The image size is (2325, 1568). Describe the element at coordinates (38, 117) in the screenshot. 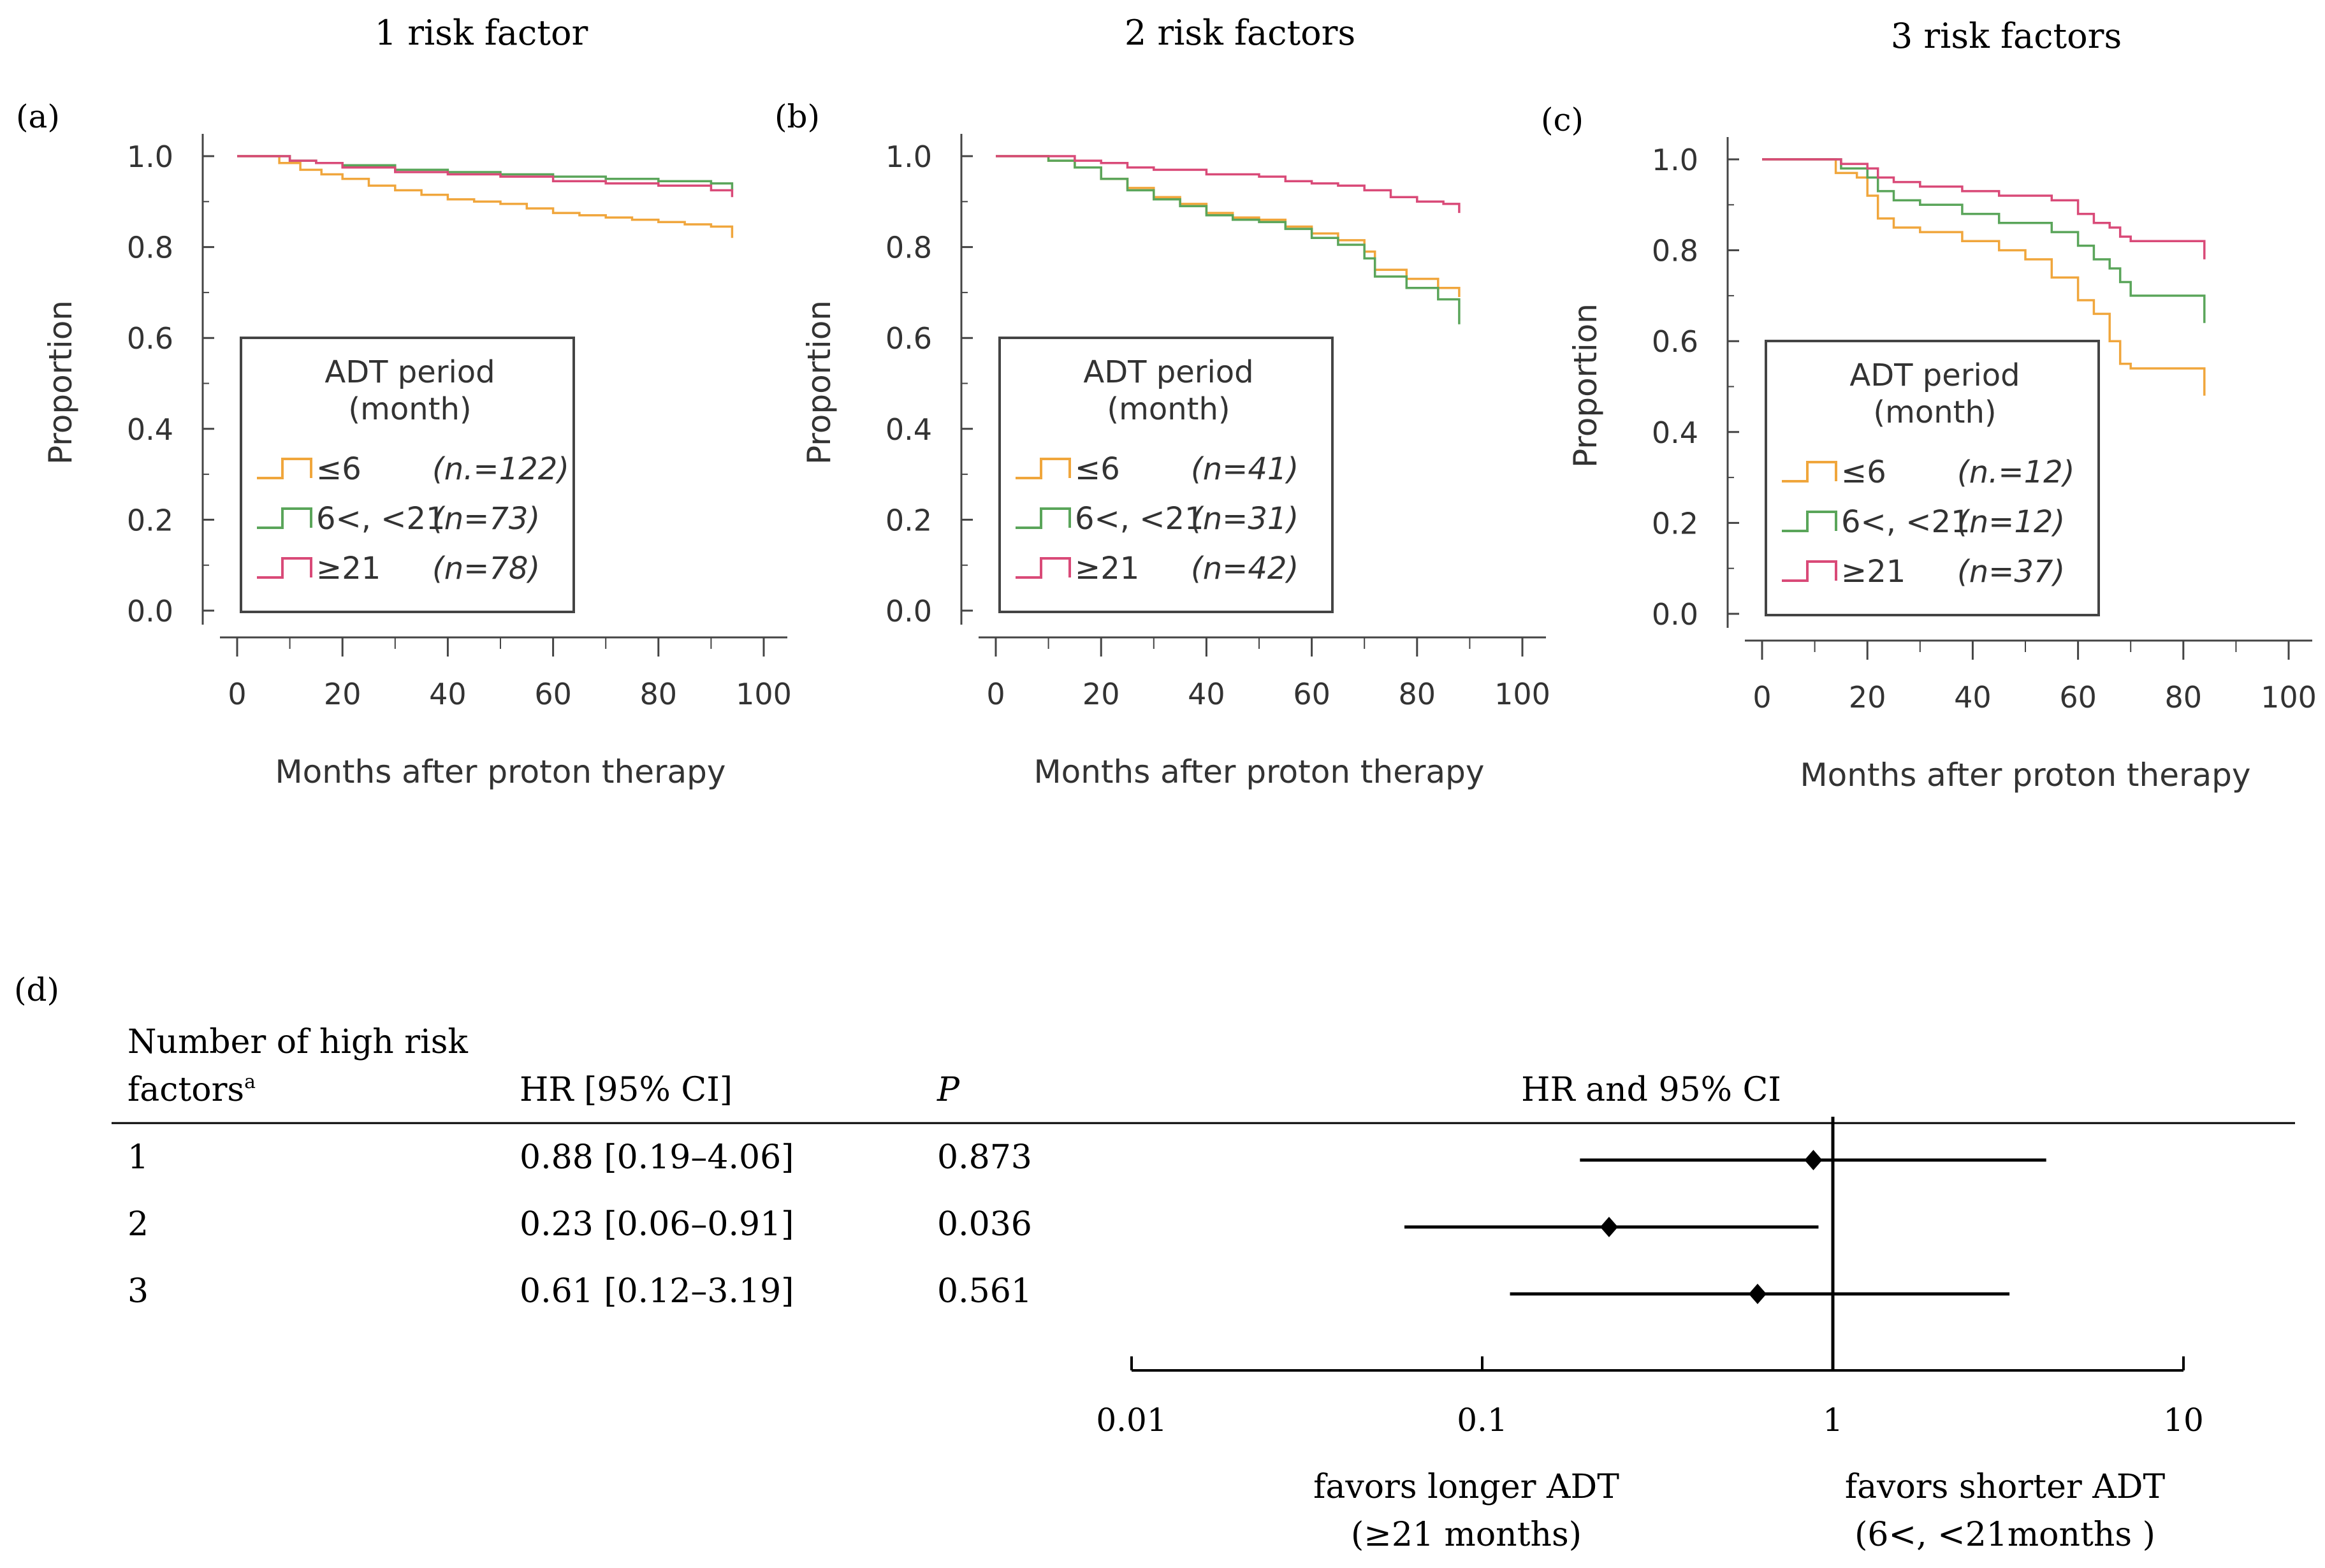

I see `panel-label: (a)` at that location.